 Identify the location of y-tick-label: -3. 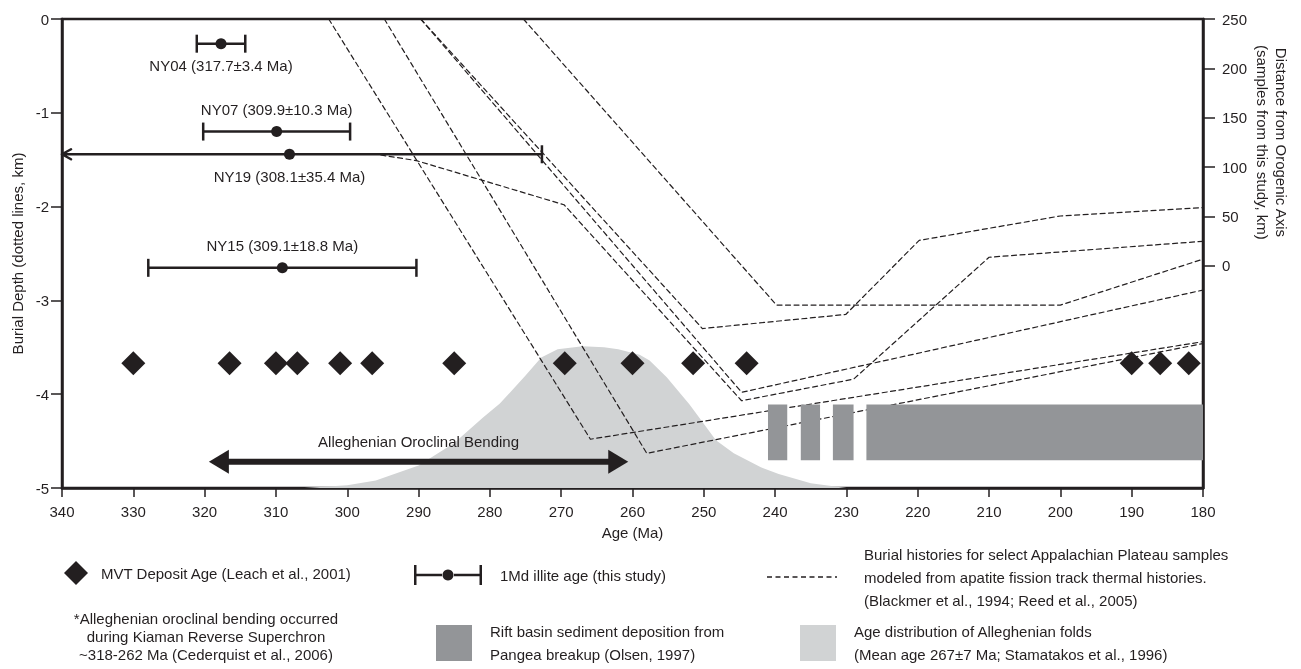
(42, 300).